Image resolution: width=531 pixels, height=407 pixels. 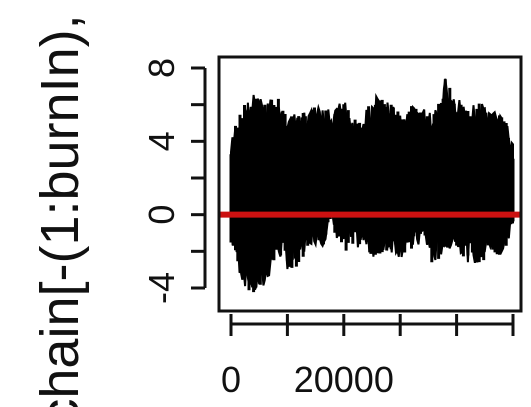 What do you see at coordinates (368, 357) in the screenshot?
I see `x-axis: 0 20000` at bounding box center [368, 357].